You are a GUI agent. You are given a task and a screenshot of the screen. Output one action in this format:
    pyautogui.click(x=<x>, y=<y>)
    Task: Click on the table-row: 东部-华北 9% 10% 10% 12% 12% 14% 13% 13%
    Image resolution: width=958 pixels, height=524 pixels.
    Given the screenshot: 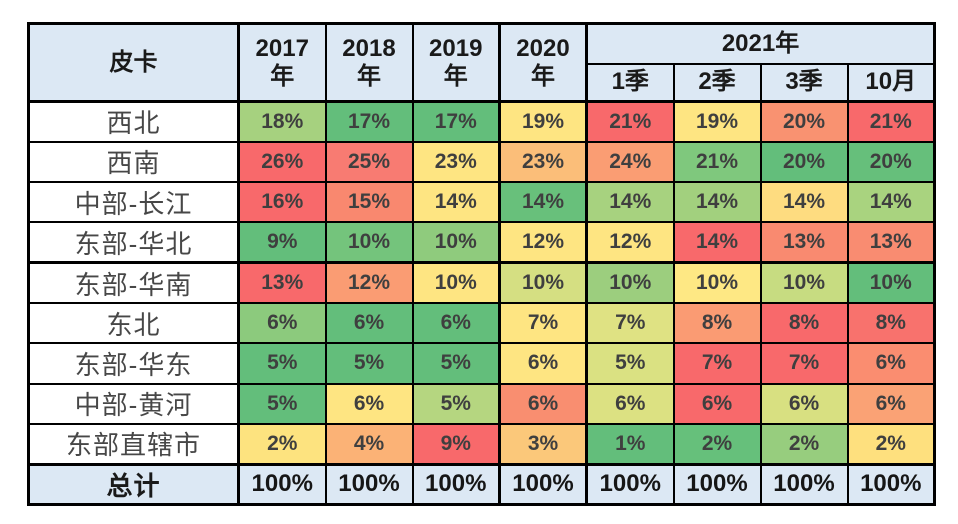 What is the action you would take?
    pyautogui.click(x=481, y=243)
    